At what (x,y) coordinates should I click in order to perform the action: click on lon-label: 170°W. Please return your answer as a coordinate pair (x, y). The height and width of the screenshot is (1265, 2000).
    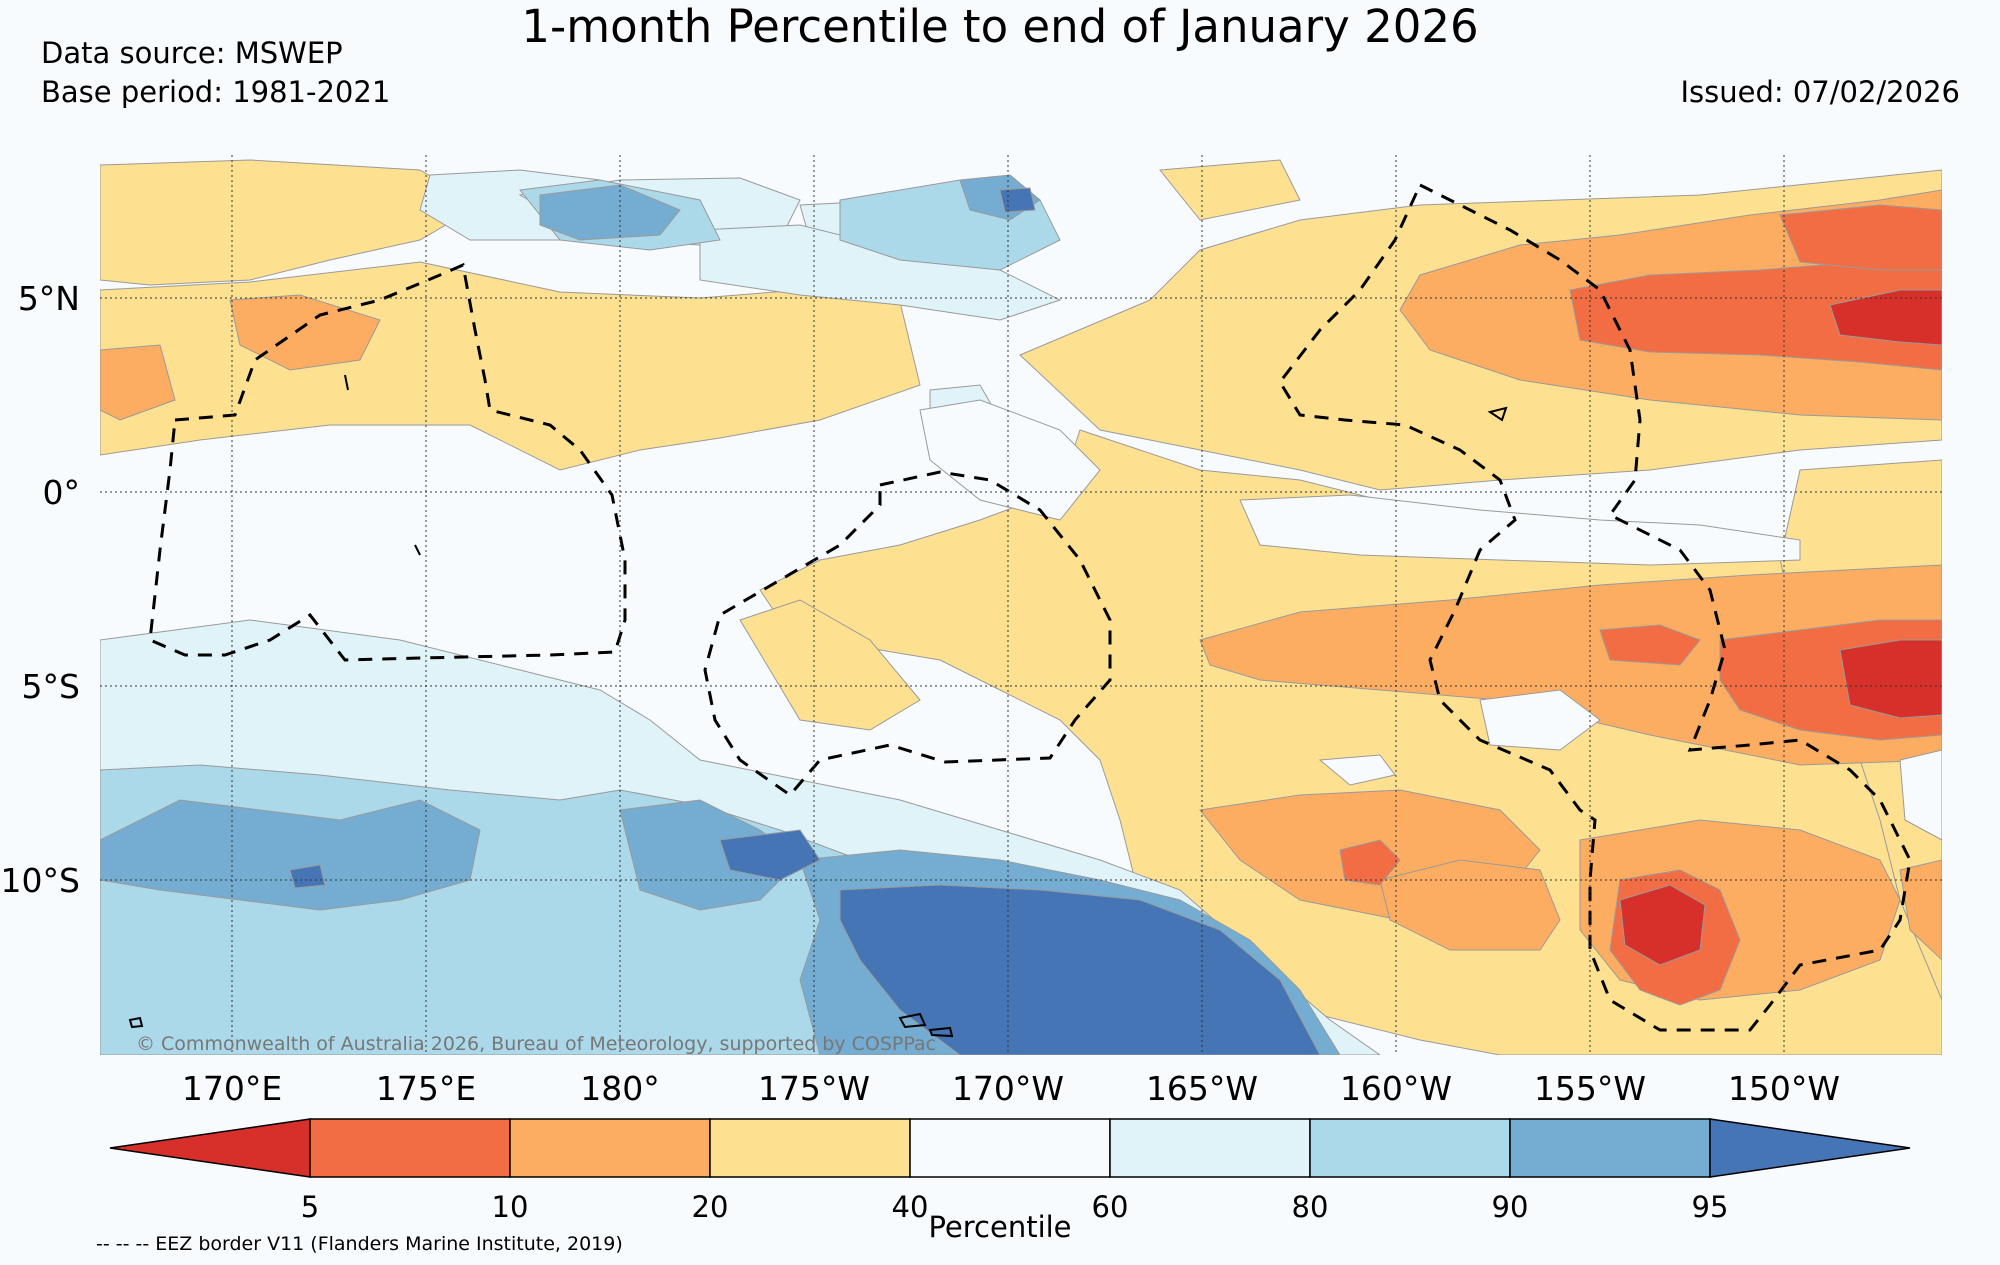
    Looking at the image, I should click on (1008, 1088).